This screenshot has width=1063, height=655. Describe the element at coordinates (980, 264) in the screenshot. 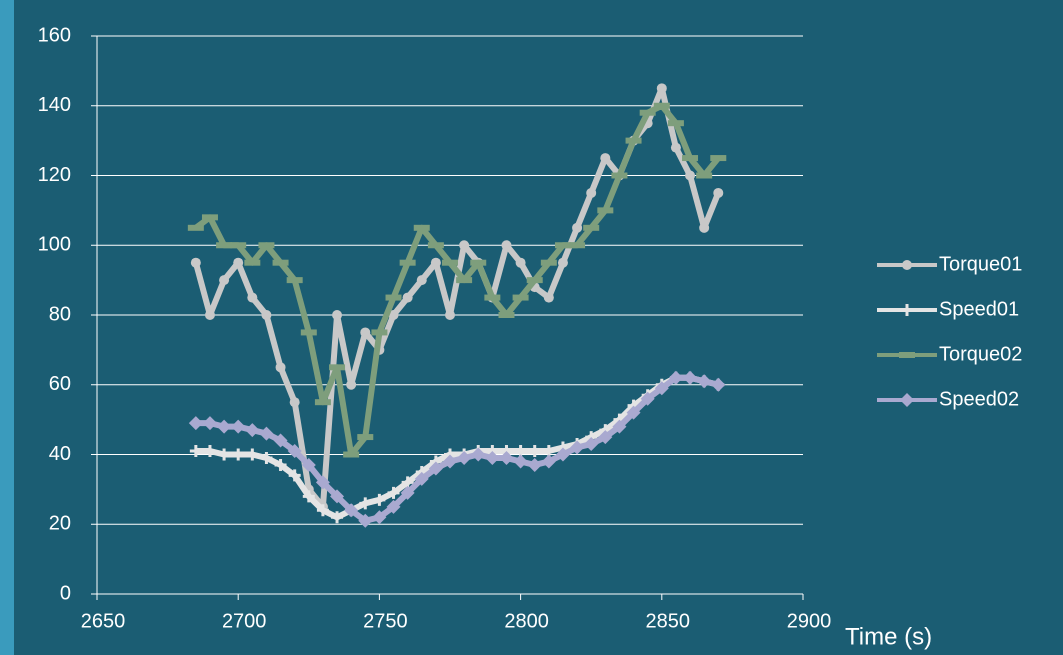

I see `legend-label: Torque01` at that location.